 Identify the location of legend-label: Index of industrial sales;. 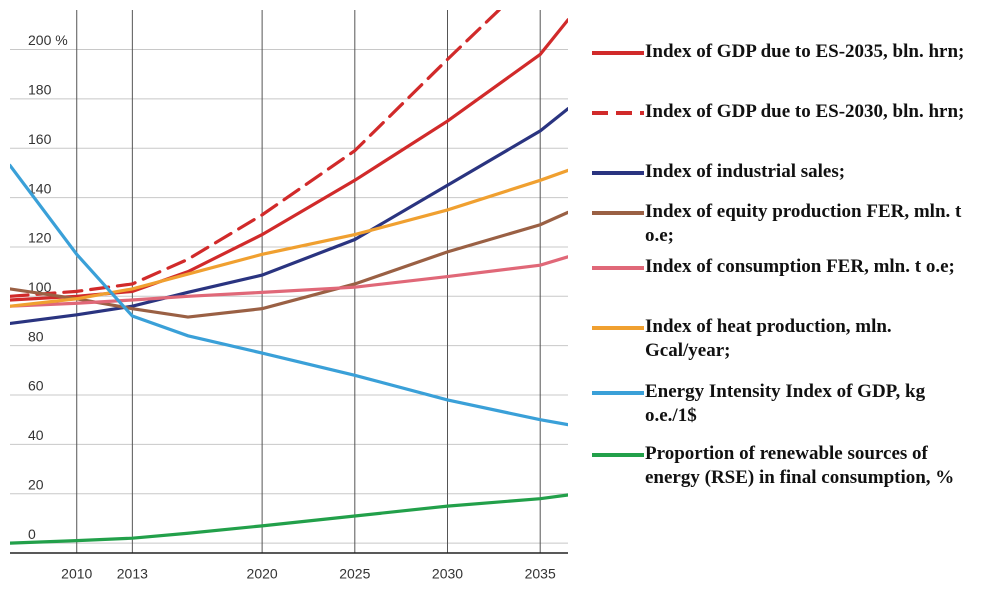
(745, 171).